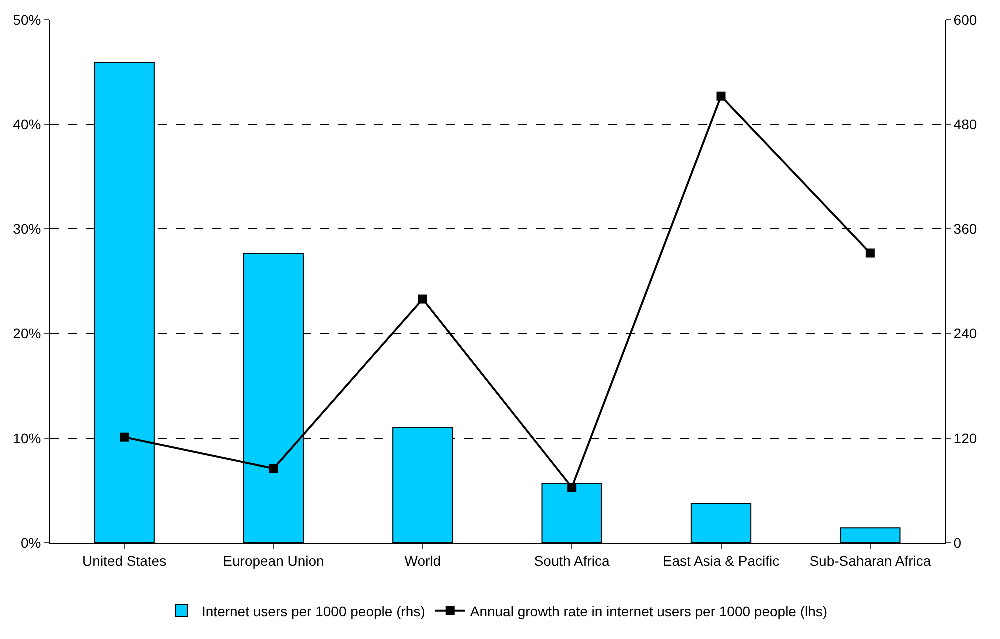 The height and width of the screenshot is (639, 1000). What do you see at coordinates (966, 334) in the screenshot?
I see `y2-tick-label: 240` at bounding box center [966, 334].